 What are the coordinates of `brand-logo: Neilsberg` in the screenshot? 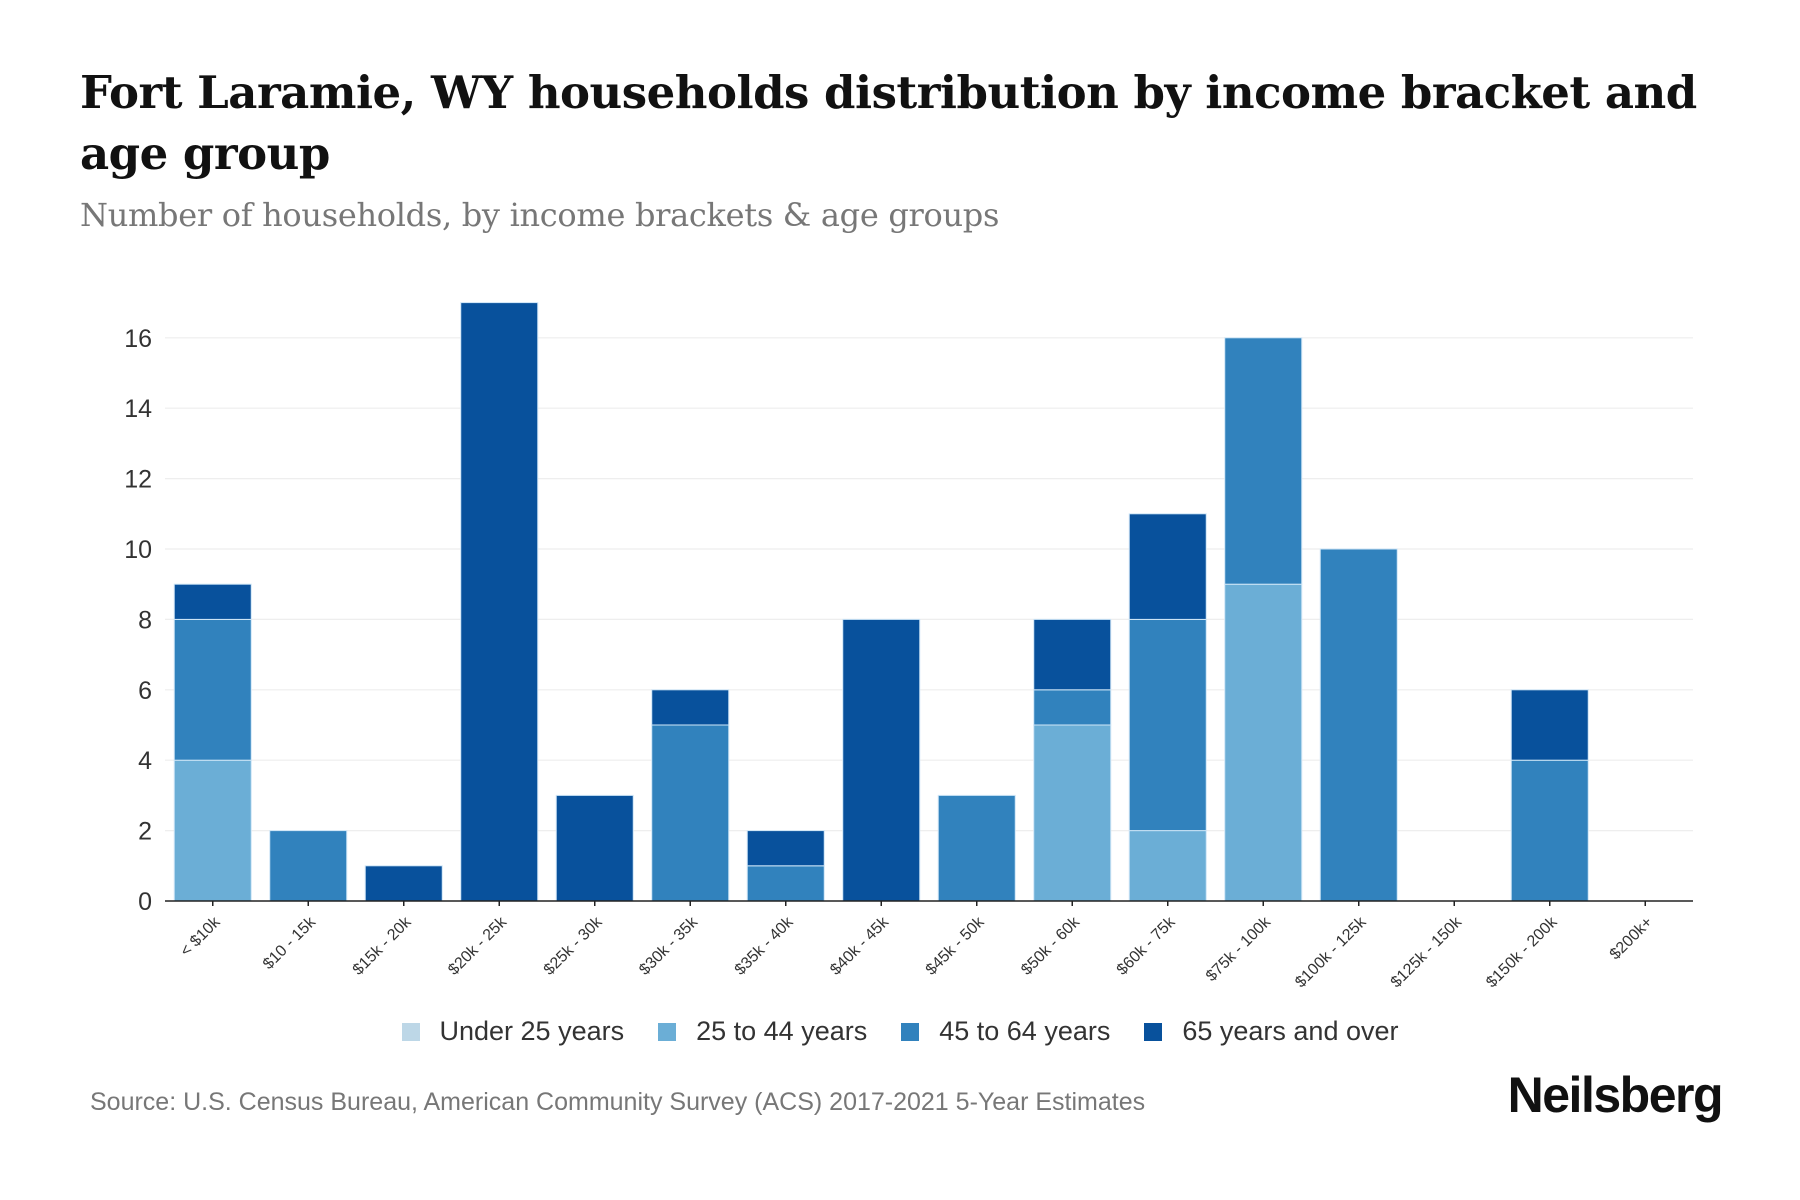 It's located at (1615, 1095).